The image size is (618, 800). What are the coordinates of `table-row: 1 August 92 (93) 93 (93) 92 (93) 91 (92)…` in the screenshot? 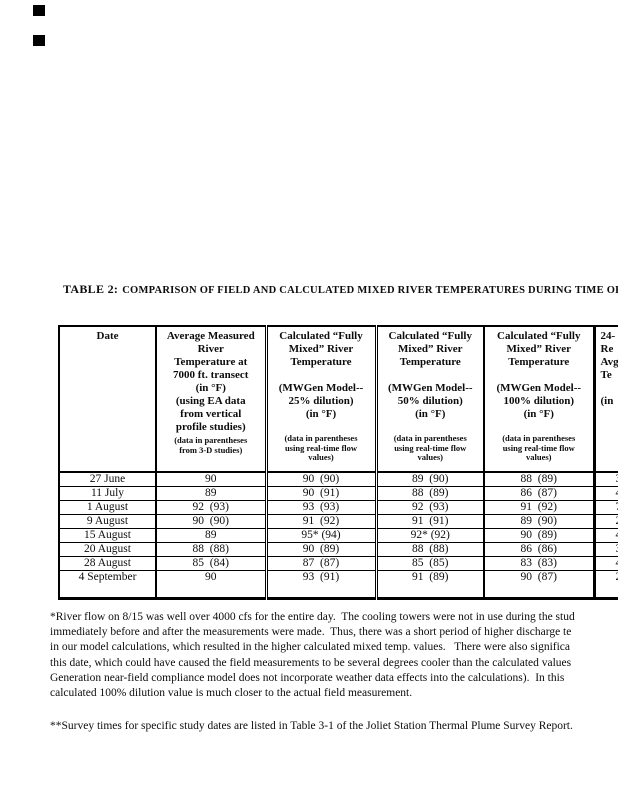 It's located at (338, 507).